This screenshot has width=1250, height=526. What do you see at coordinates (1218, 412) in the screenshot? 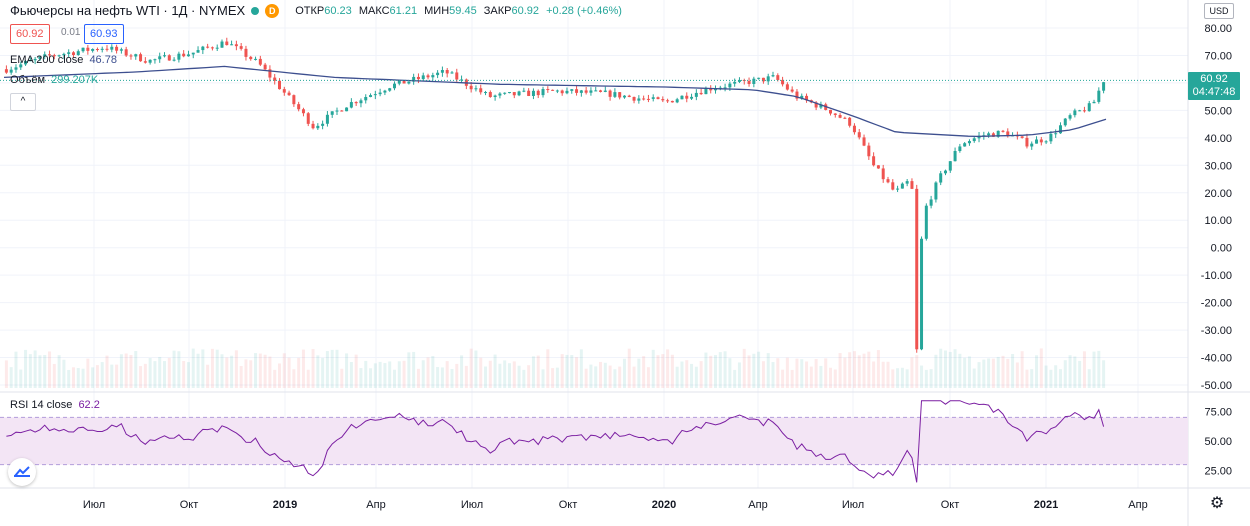
I see `rsi-tick-label: 75.00` at bounding box center [1218, 412].